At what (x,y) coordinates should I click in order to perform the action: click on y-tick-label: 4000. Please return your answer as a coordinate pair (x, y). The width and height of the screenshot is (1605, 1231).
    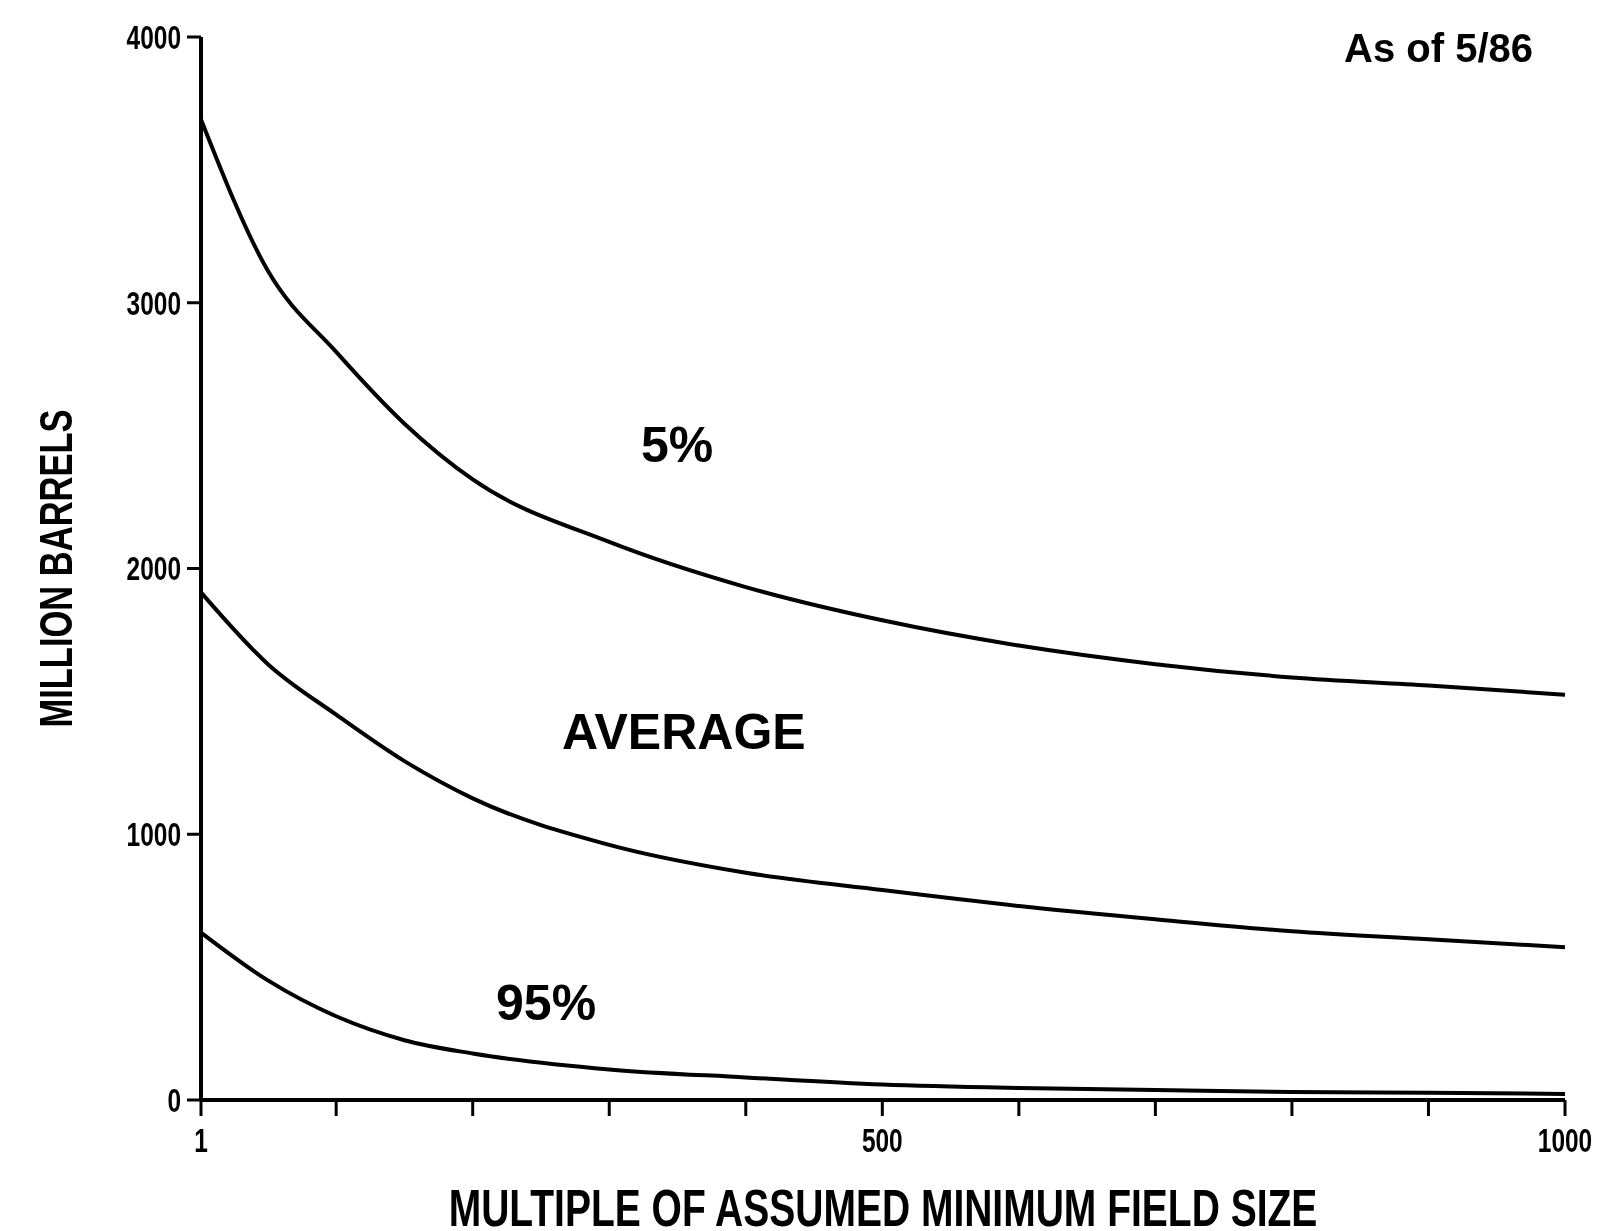
    Looking at the image, I should click on (153, 36).